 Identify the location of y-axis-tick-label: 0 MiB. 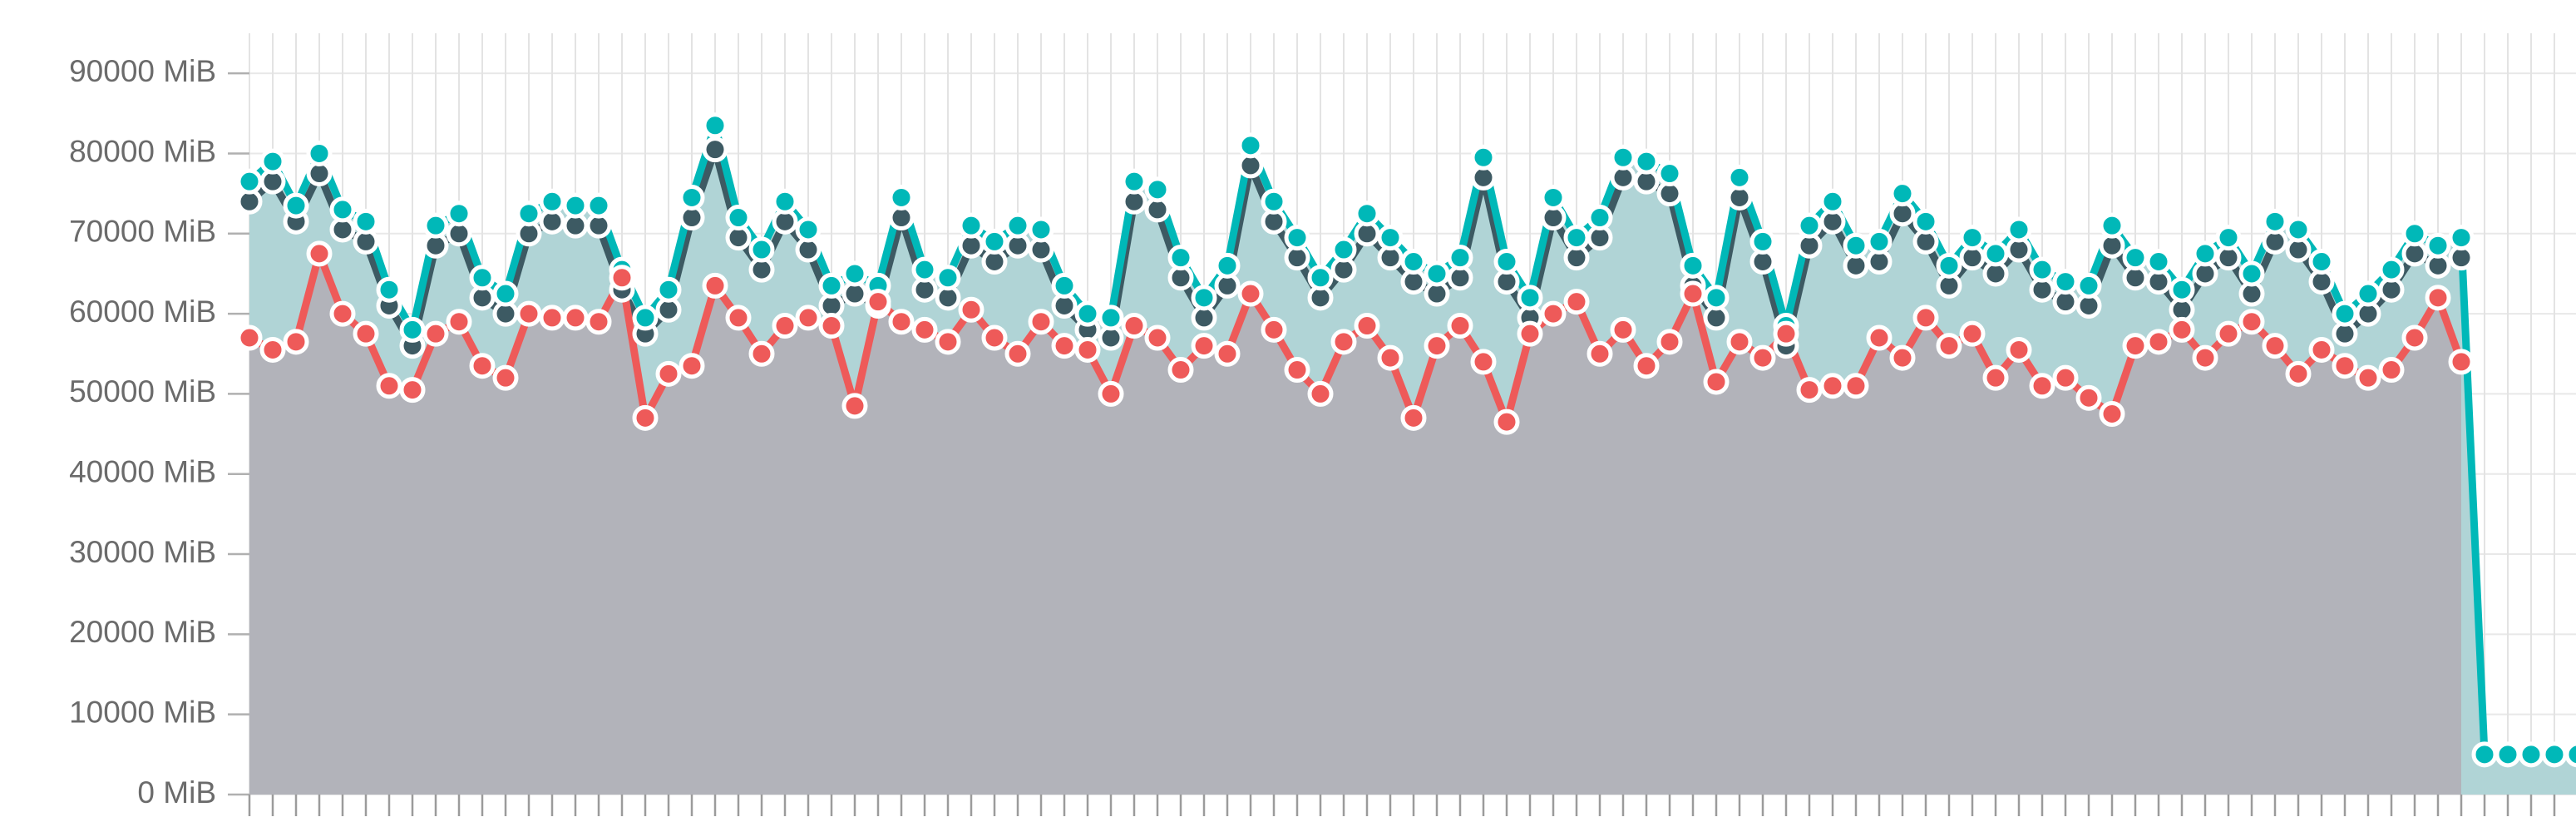
(176, 792).